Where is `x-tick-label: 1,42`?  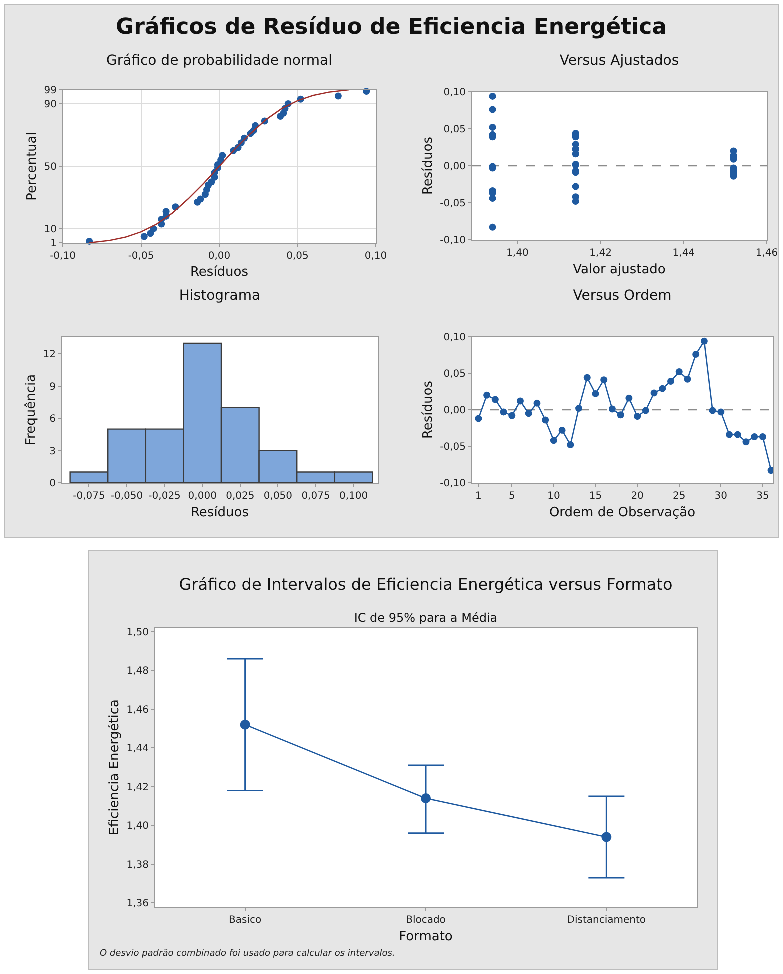
x-tick-label: 1,42 is located at coordinates (601, 253).